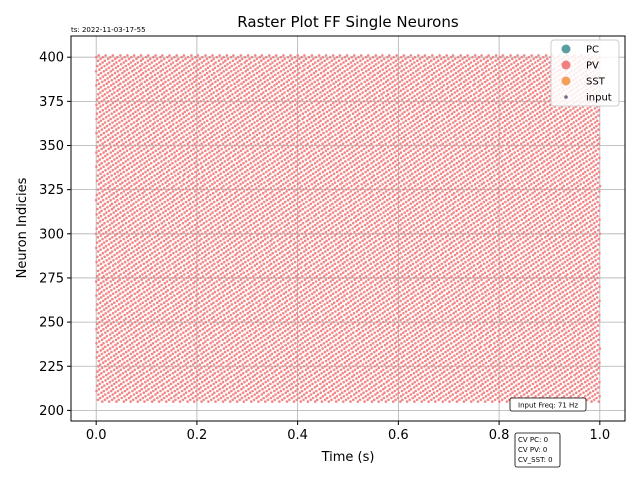 The width and height of the screenshot is (640, 480). I want to click on legend: PC PV SST input, so click(585, 73).